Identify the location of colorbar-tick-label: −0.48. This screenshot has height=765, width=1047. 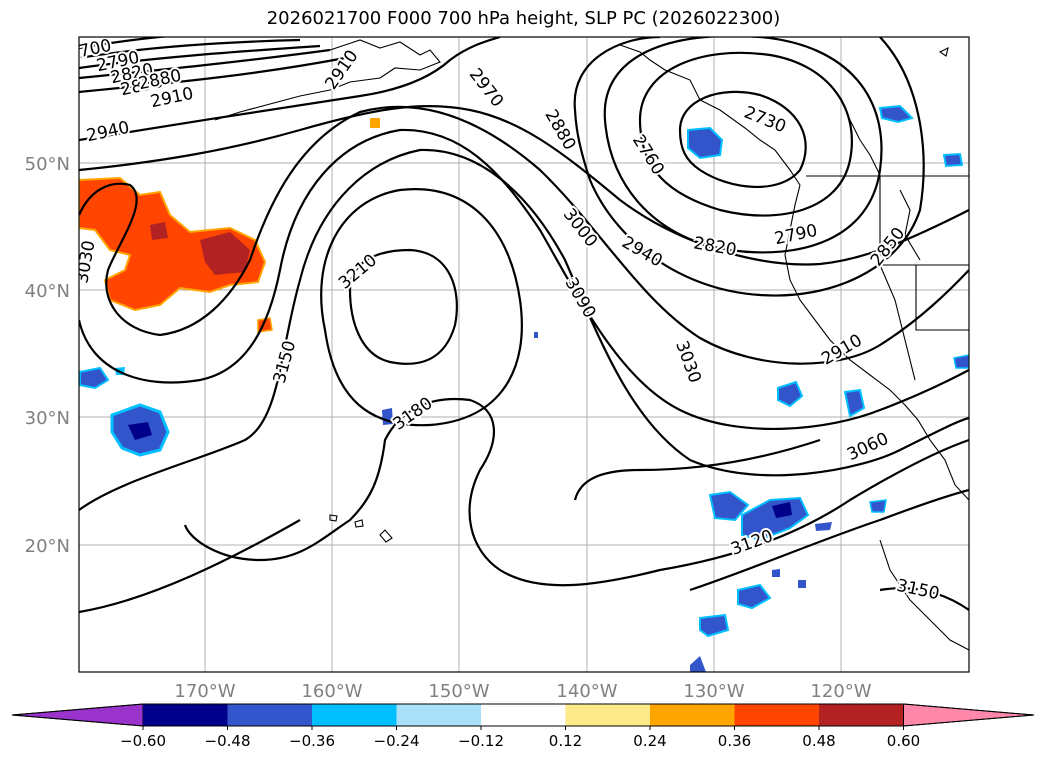
(228, 741).